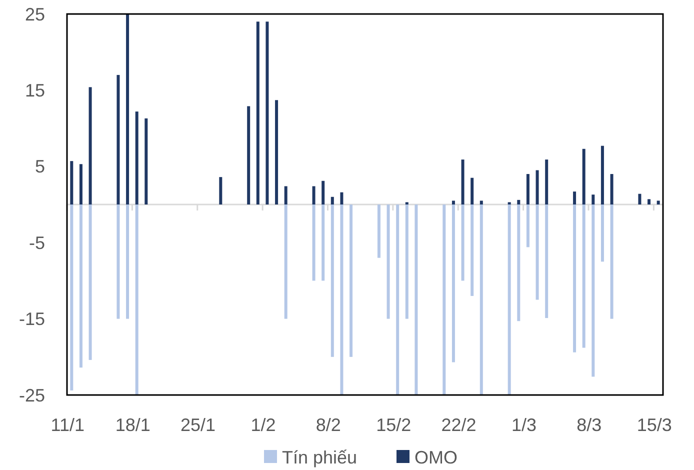 Image resolution: width=694 pixels, height=470 pixels. I want to click on x-tick-label: 22/2, so click(458, 425).